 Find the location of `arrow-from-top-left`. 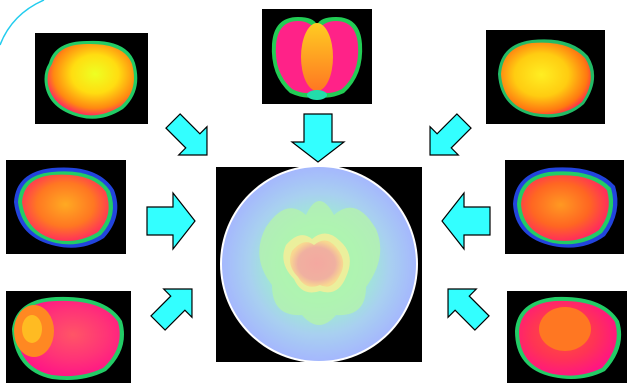

arrow-from-top-left is located at coordinates (186, 134).